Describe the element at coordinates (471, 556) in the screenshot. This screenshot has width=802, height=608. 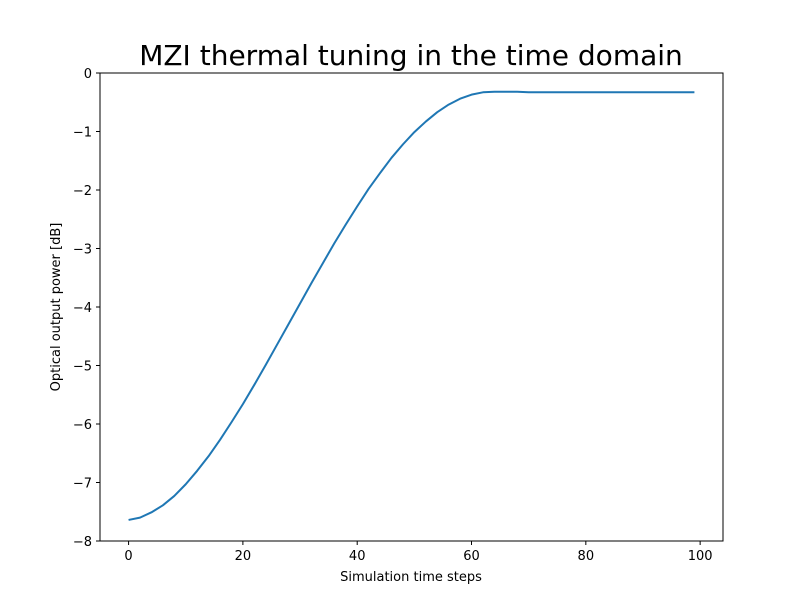
I see `x-tick-label: 60` at that location.